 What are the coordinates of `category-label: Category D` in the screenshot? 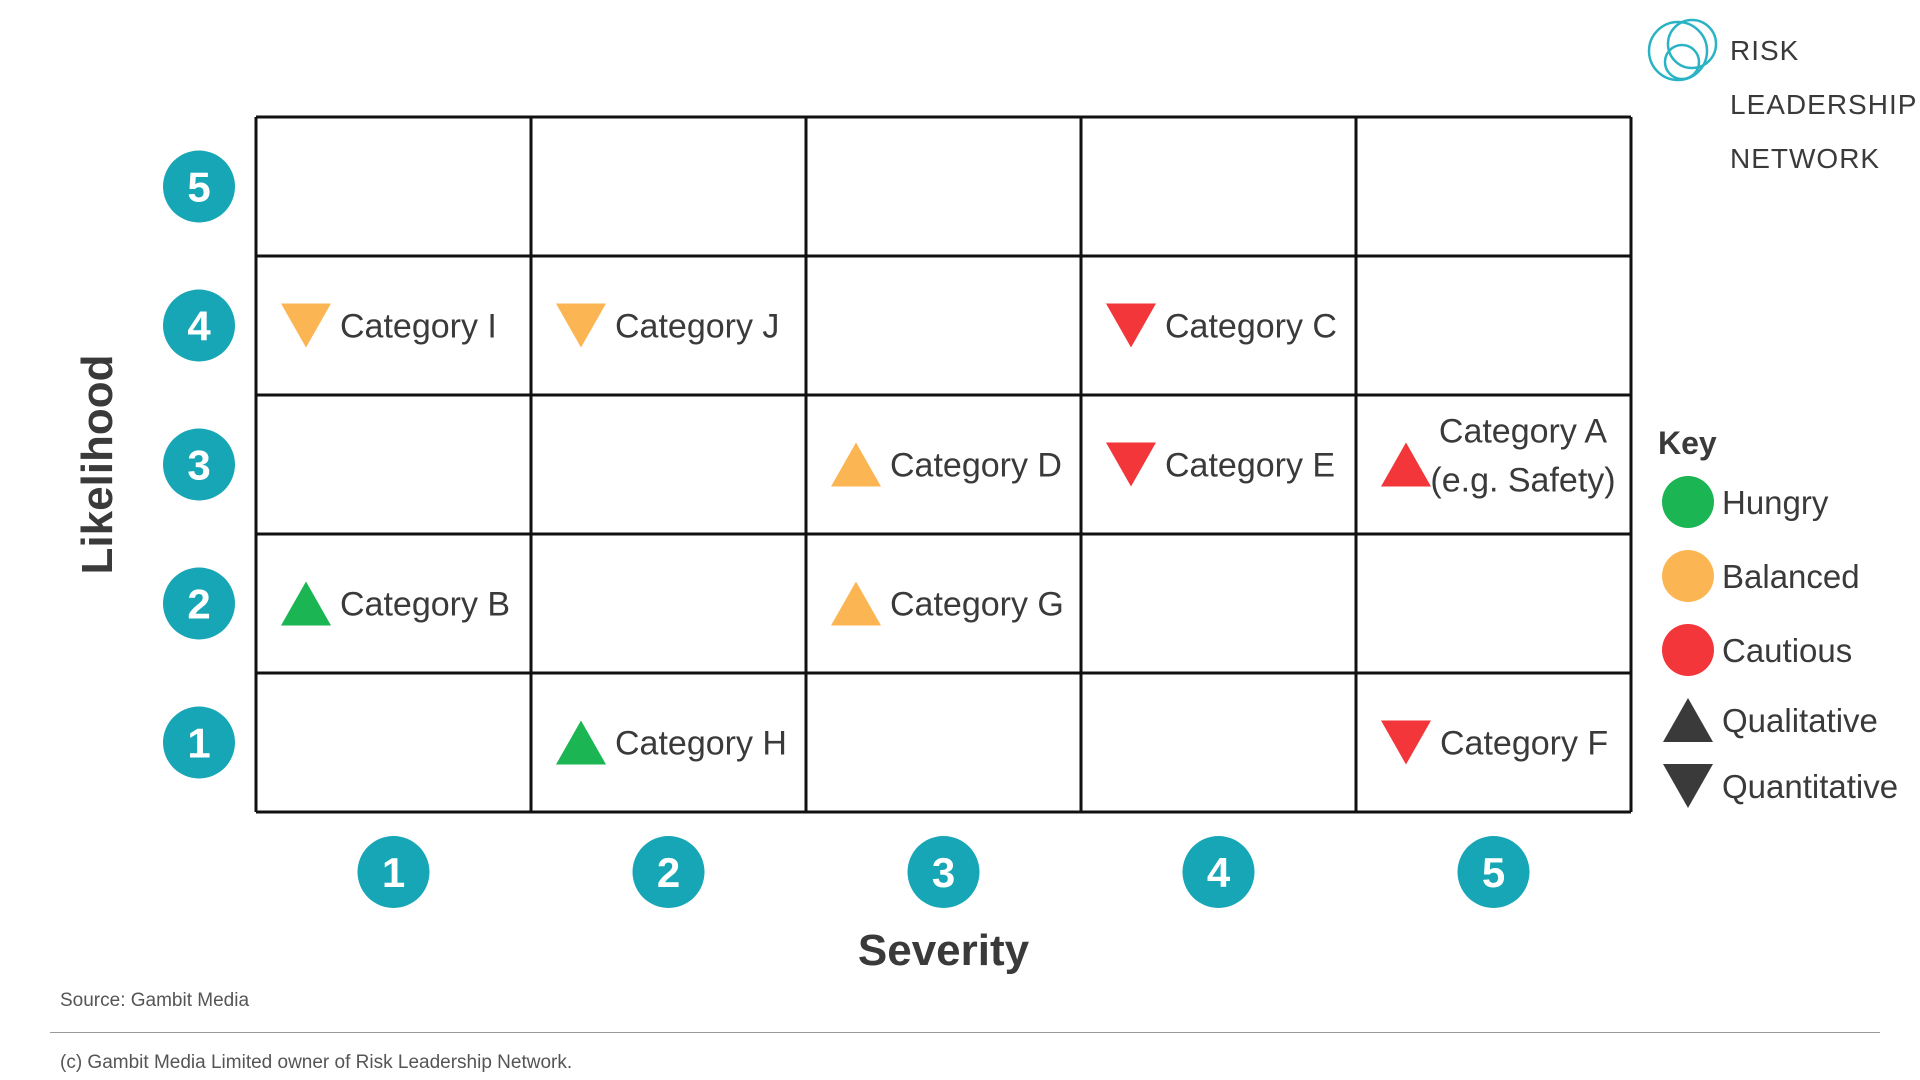 It's located at (976, 466).